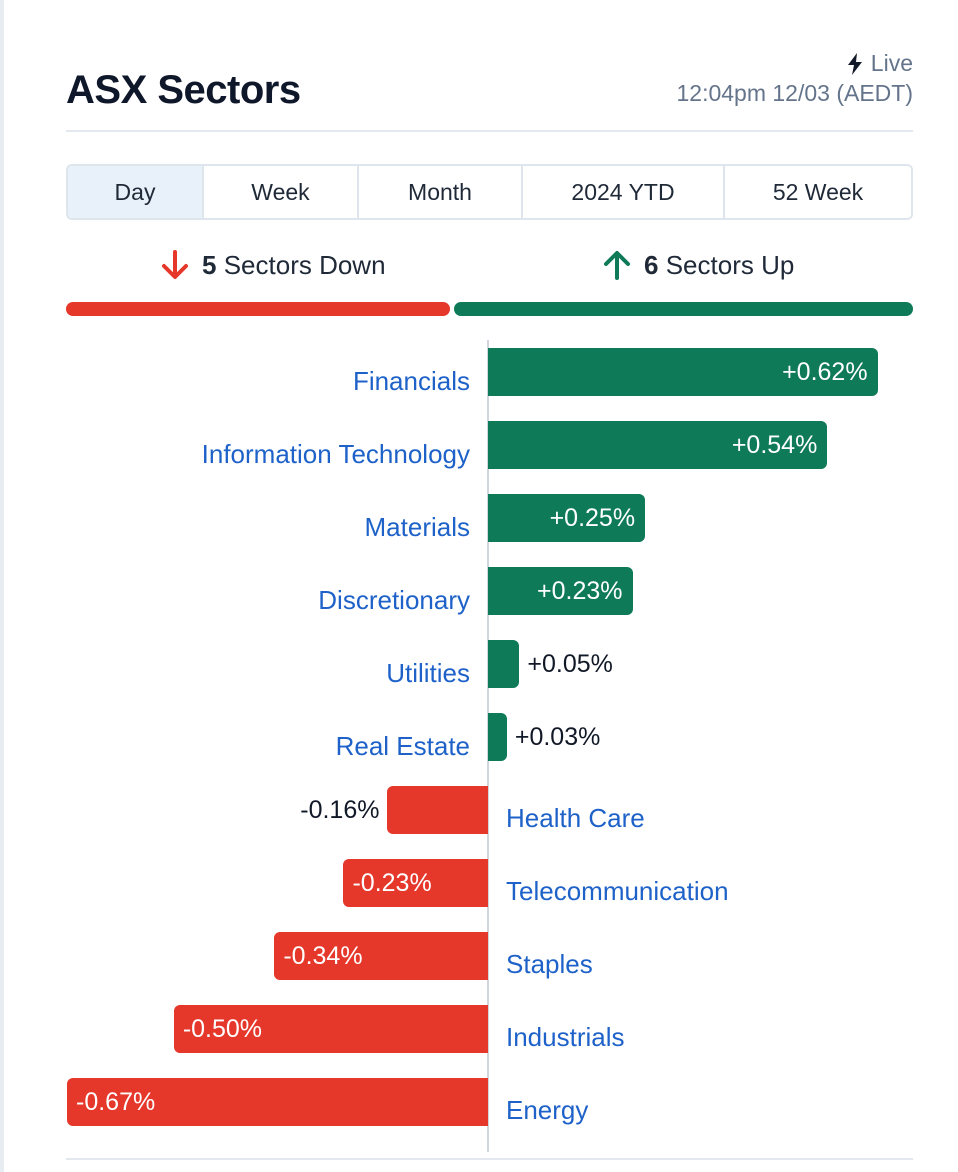 The height and width of the screenshot is (1172, 958). What do you see at coordinates (402, 746) in the screenshot?
I see `sector-link-real-estate: Real Estate` at bounding box center [402, 746].